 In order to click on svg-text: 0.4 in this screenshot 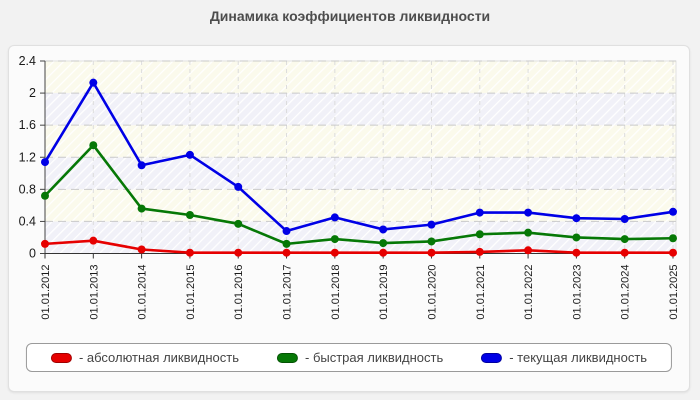, I will do `click(27, 221)`.